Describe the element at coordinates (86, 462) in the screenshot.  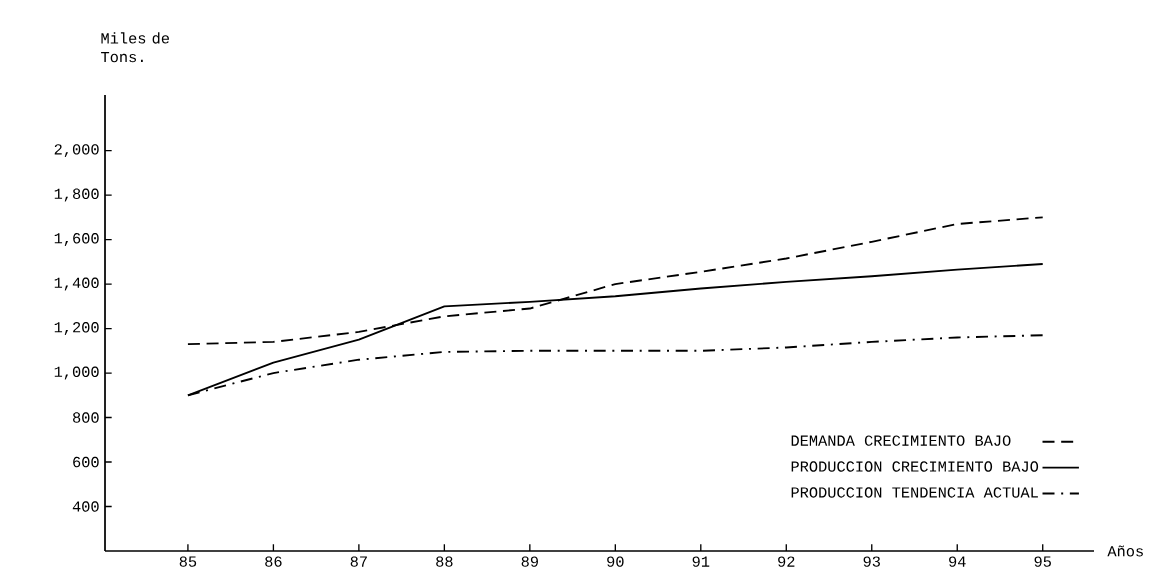
I see `y-tick-label: 600` at that location.